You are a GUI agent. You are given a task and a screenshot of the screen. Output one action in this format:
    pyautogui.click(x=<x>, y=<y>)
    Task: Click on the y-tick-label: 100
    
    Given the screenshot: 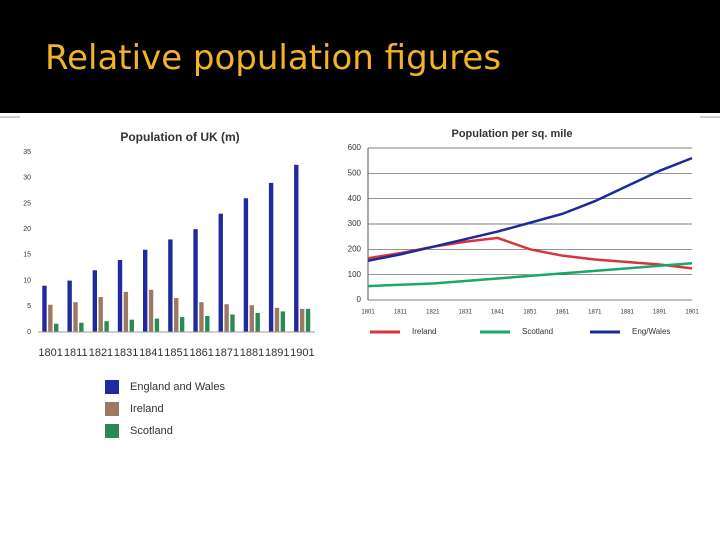 What is the action you would take?
    pyautogui.click(x=355, y=274)
    